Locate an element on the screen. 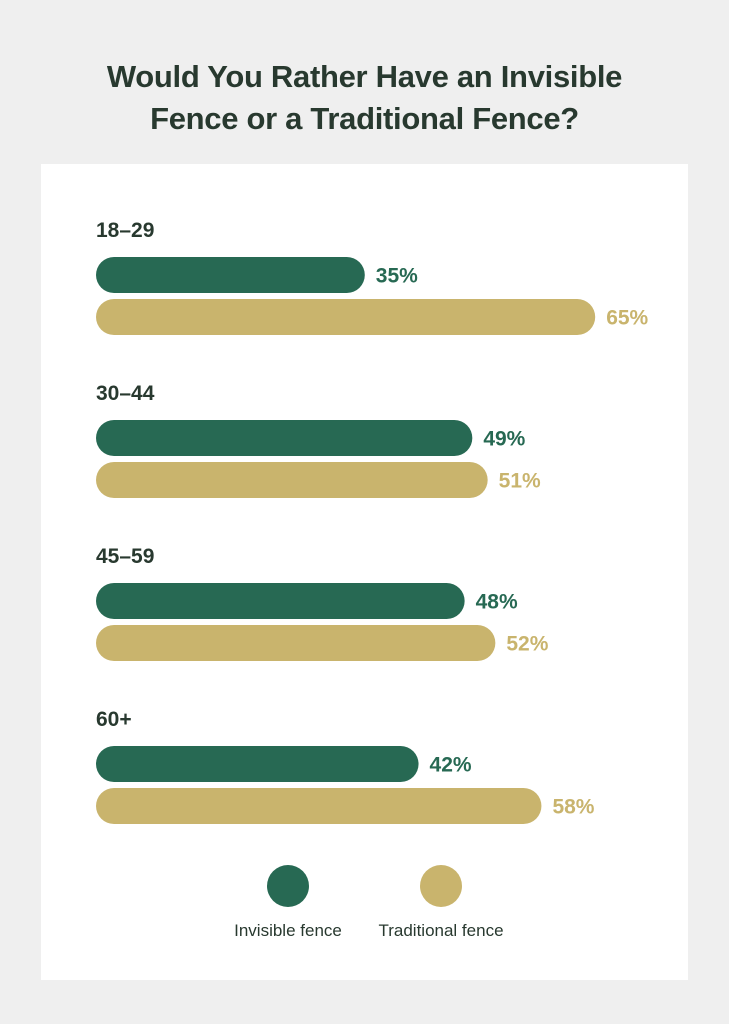 Image resolution: width=729 pixels, height=1024 pixels. age-group-label: 45–59 is located at coordinates (125, 556).